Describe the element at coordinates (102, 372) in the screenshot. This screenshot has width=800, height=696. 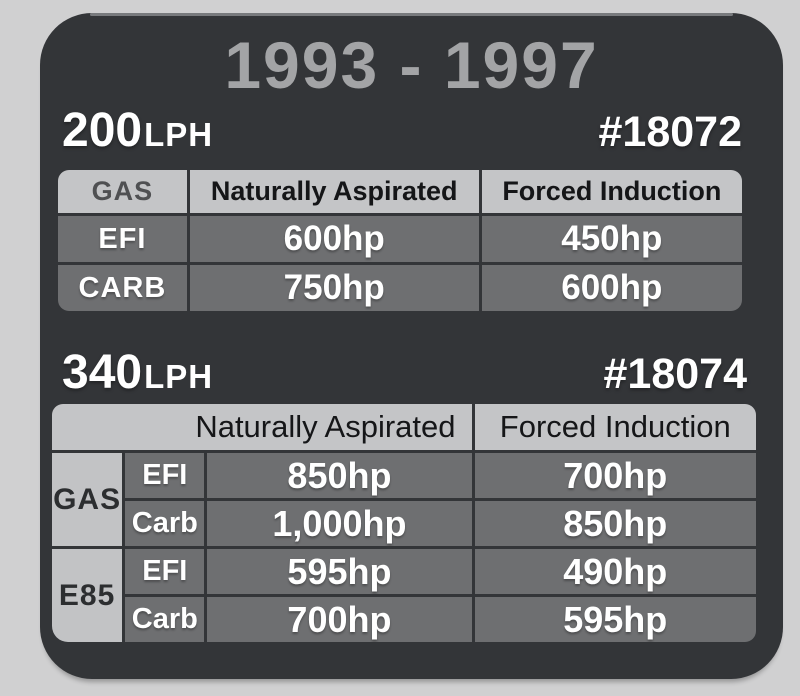
I see `flow-rate-value: 340` at that location.